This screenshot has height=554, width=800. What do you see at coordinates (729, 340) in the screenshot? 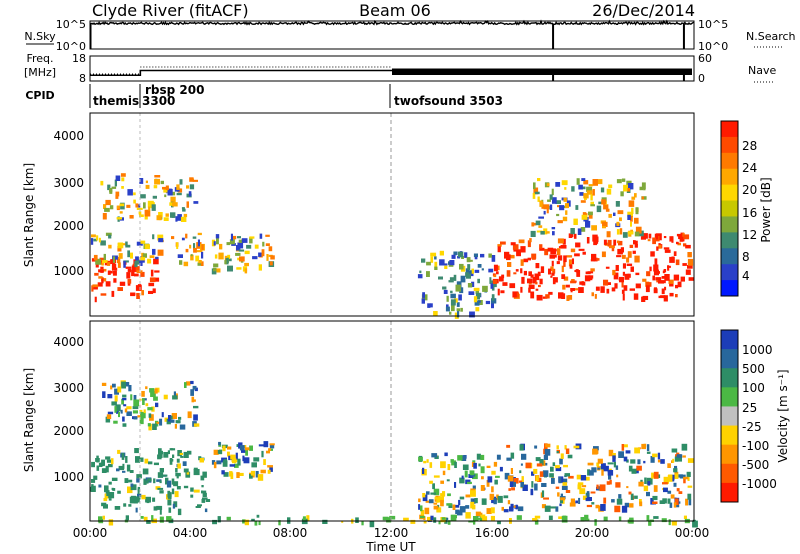
I see `velocity-colorbar-swatch` at bounding box center [729, 340].